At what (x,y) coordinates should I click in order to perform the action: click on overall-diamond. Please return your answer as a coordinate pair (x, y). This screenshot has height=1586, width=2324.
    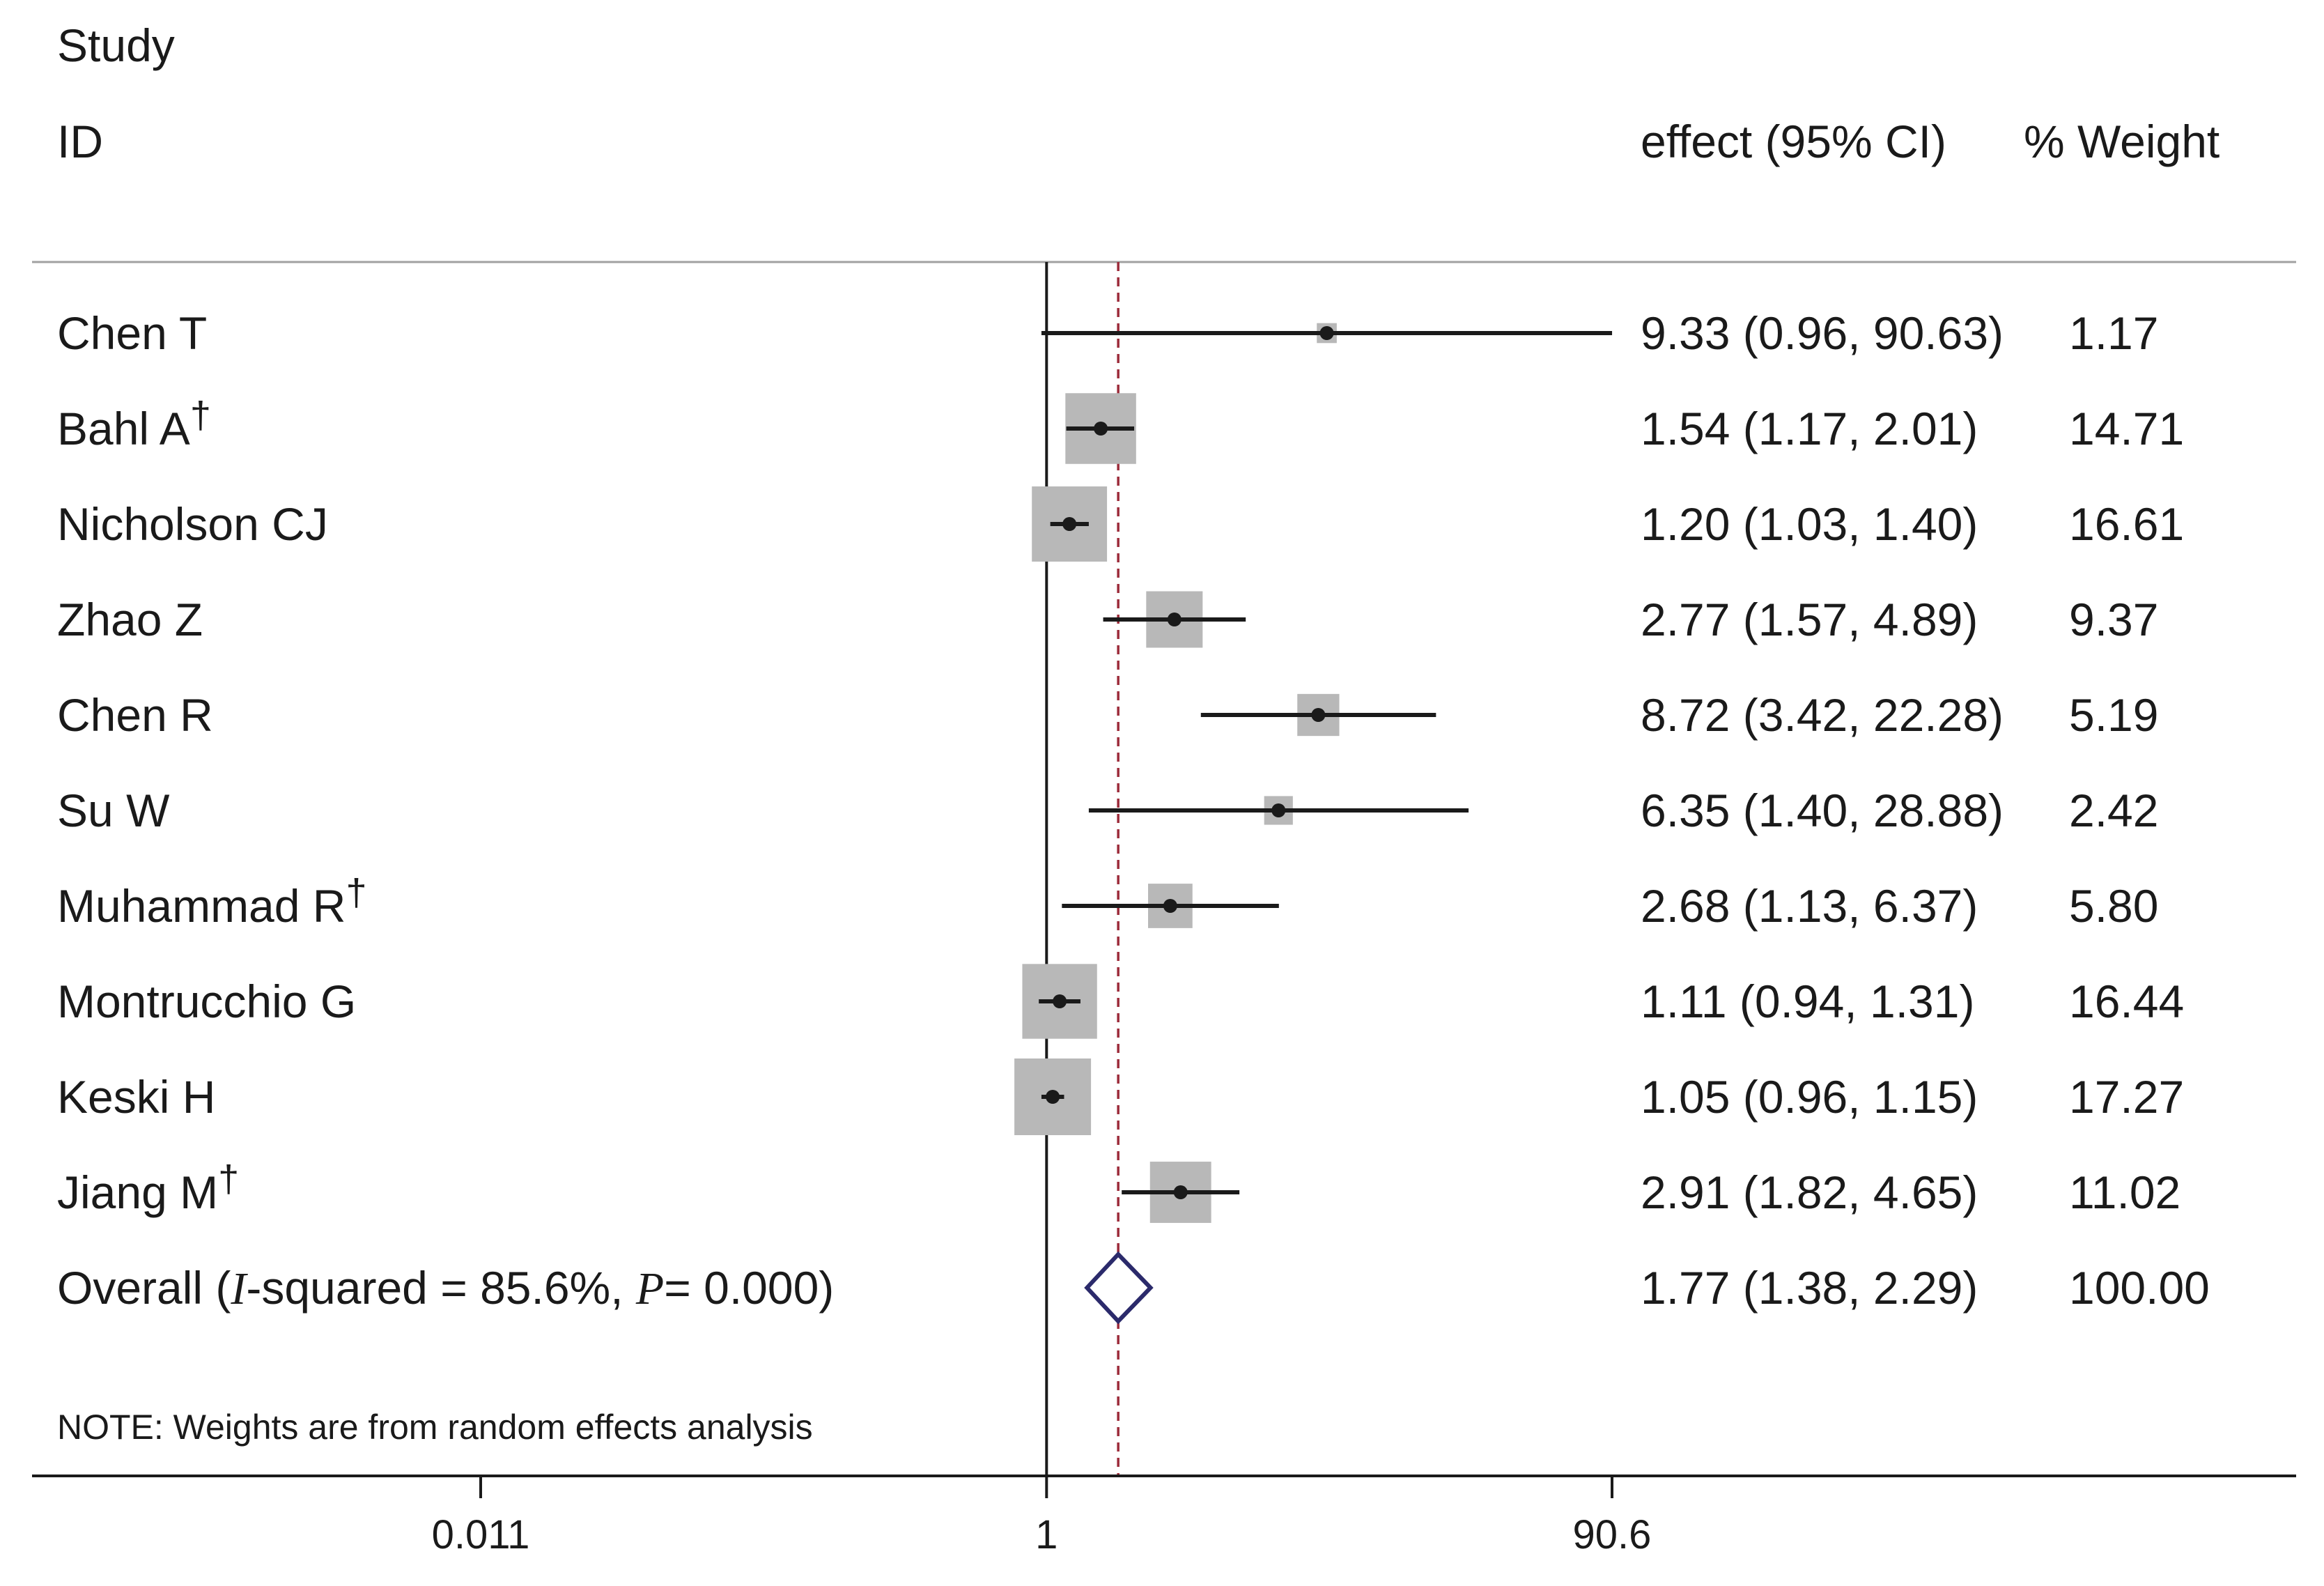
    Looking at the image, I should click on (1119, 1288).